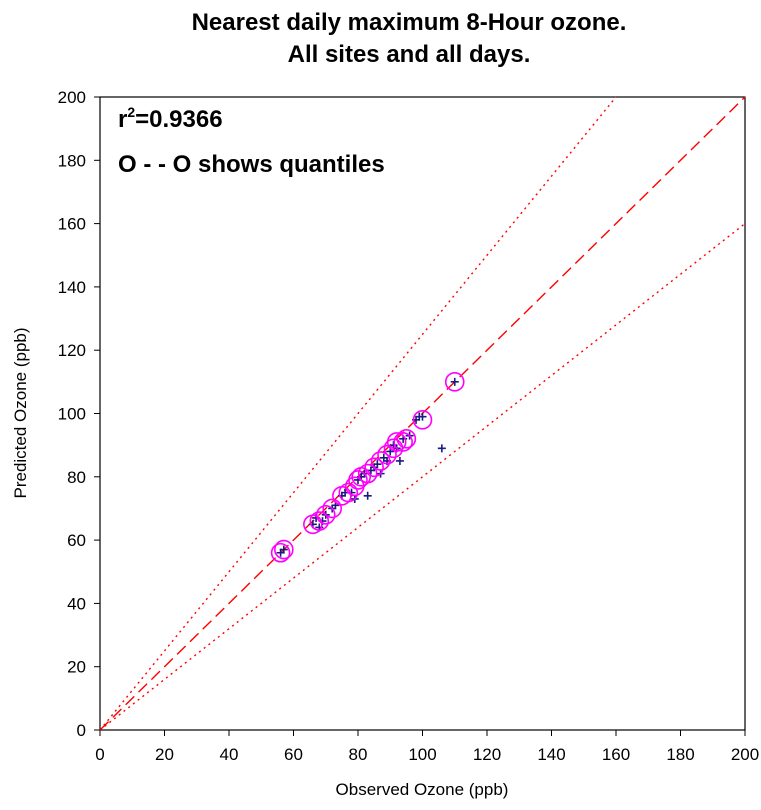 This screenshot has width=761, height=810. Describe the element at coordinates (422, 754) in the screenshot. I see `x-tick-label: 100` at that location.